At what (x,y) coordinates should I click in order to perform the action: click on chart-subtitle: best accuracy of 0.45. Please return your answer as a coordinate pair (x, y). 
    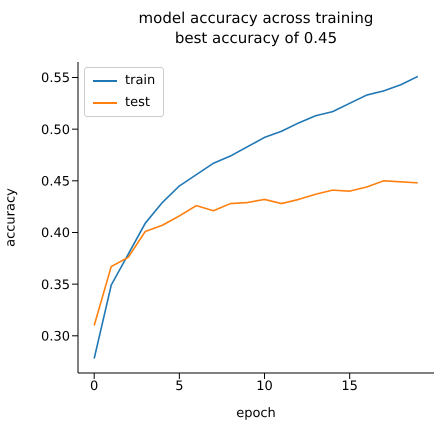
    Looking at the image, I should click on (256, 38).